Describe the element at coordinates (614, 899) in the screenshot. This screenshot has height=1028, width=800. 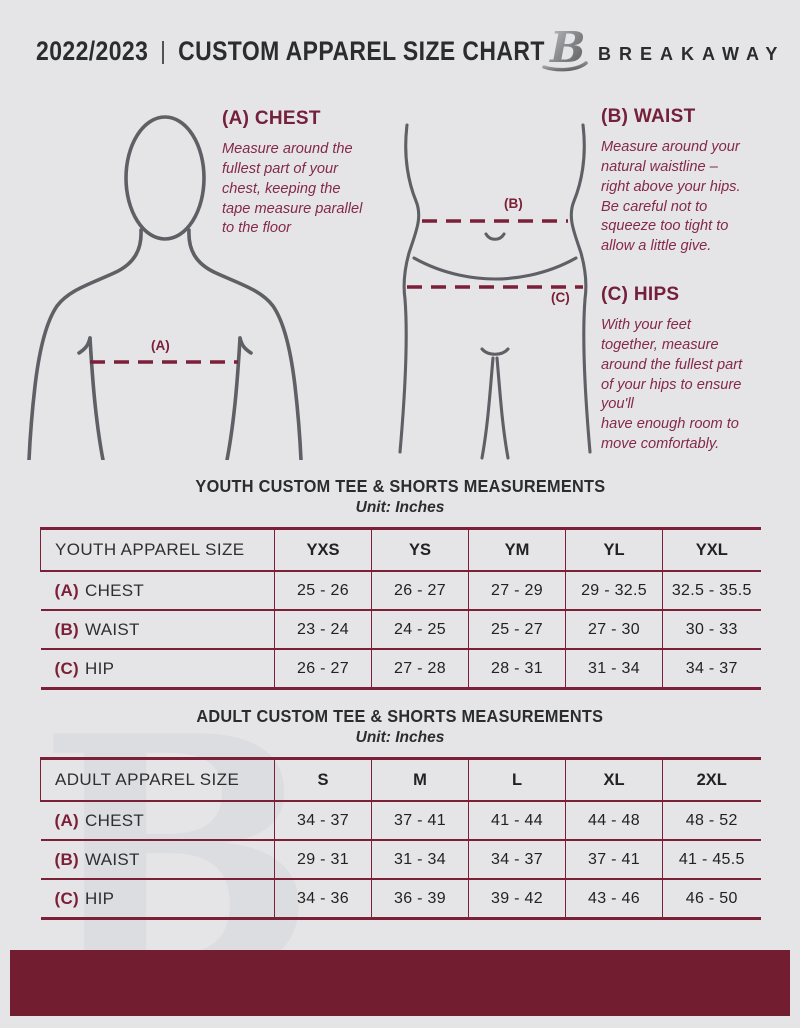
I see `value-cell: 43 - 46` at that location.